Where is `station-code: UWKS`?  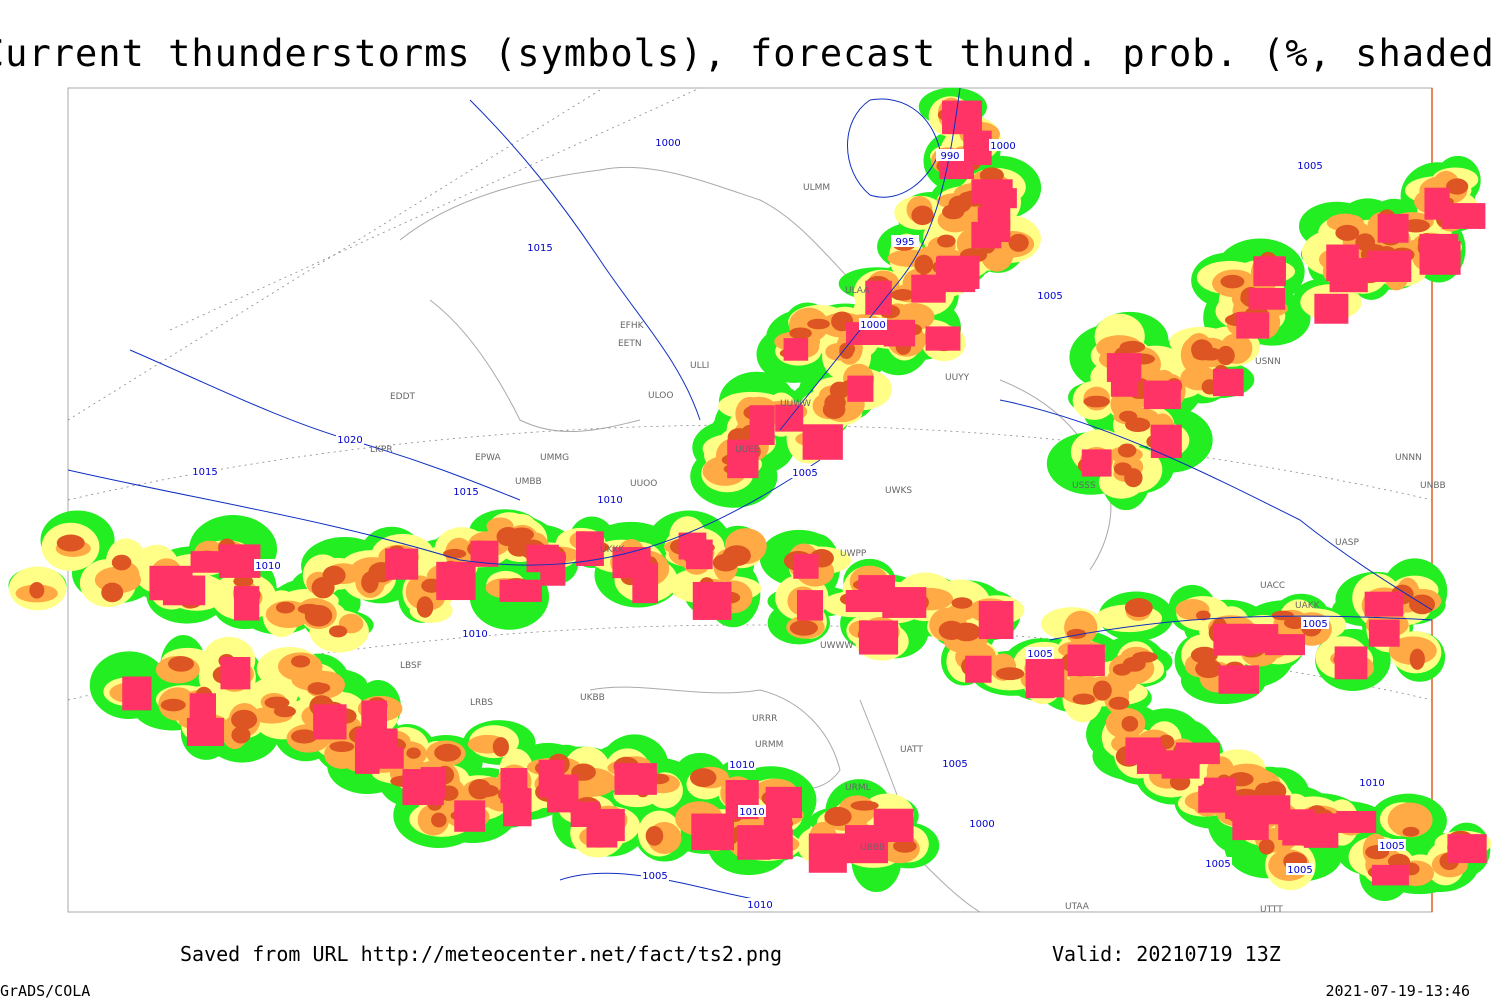 station-code: UWKS is located at coordinates (898, 491).